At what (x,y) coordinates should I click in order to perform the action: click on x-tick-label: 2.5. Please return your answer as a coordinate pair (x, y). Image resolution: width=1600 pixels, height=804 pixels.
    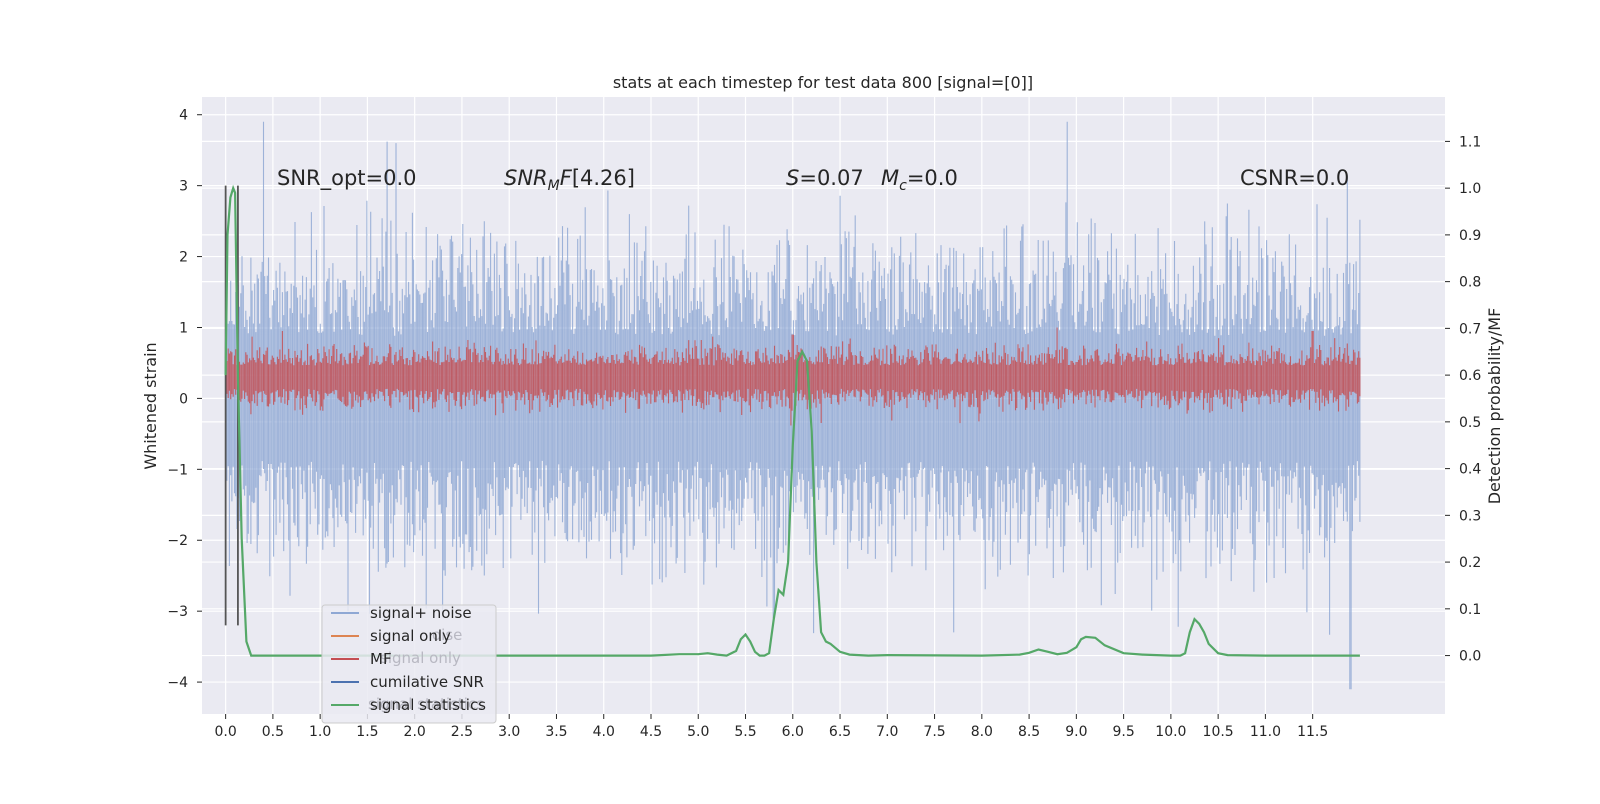
    Looking at the image, I should click on (462, 732).